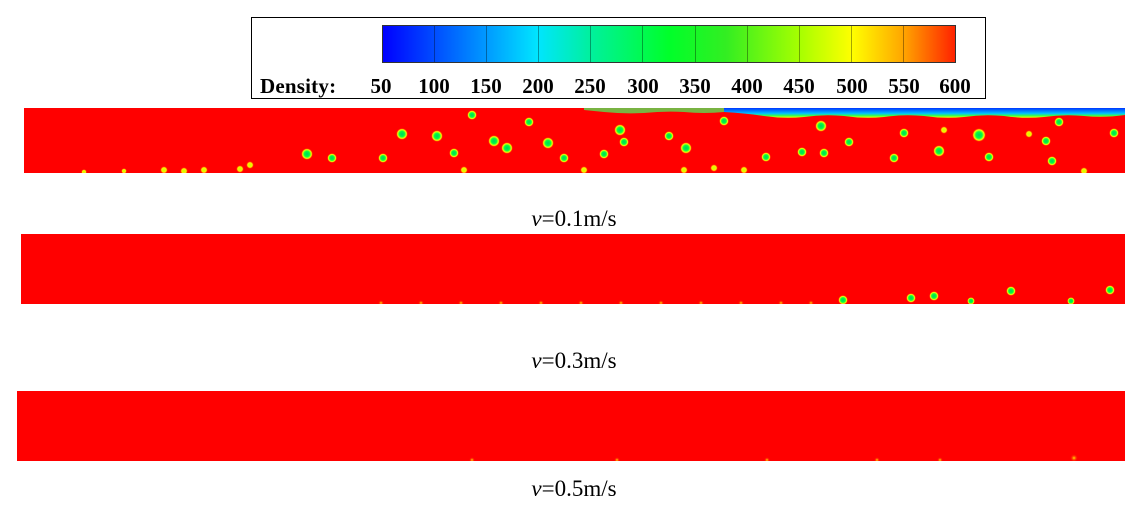 The width and height of the screenshot is (1148, 520). What do you see at coordinates (434, 86) in the screenshot?
I see `legend-tick: 100` at bounding box center [434, 86].